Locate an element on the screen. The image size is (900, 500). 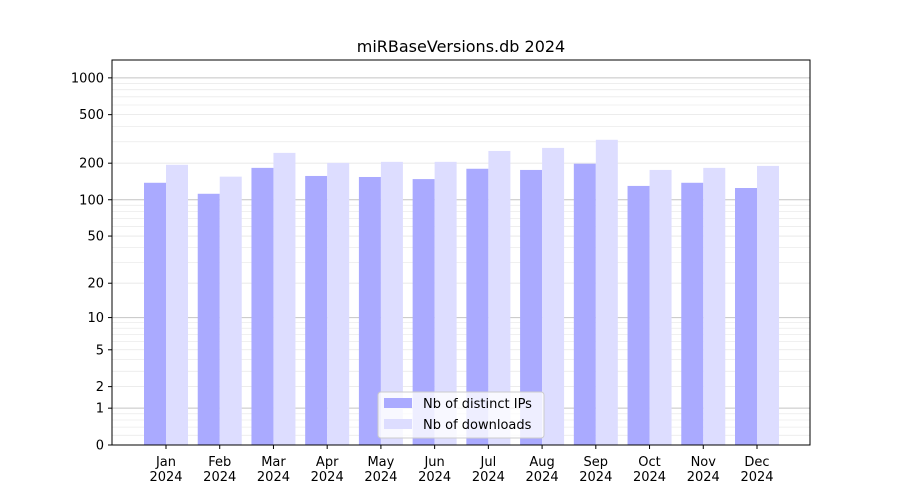
y-tick-label: 200 is located at coordinates (91, 164).